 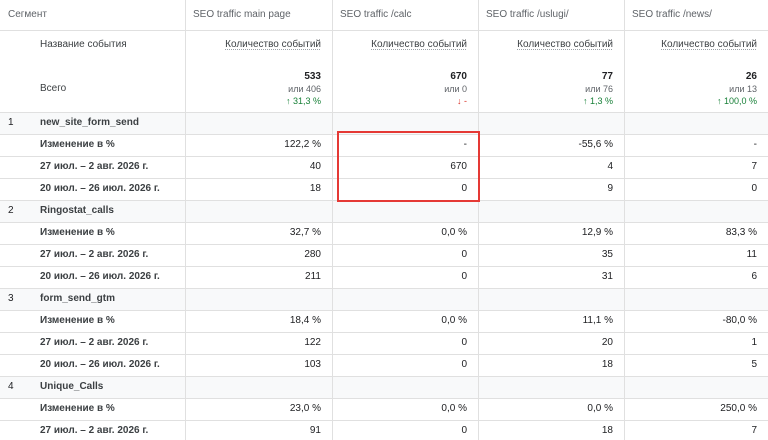 What do you see at coordinates (376, 14) in the screenshot?
I see `column-header: SEO traffic /calc` at bounding box center [376, 14].